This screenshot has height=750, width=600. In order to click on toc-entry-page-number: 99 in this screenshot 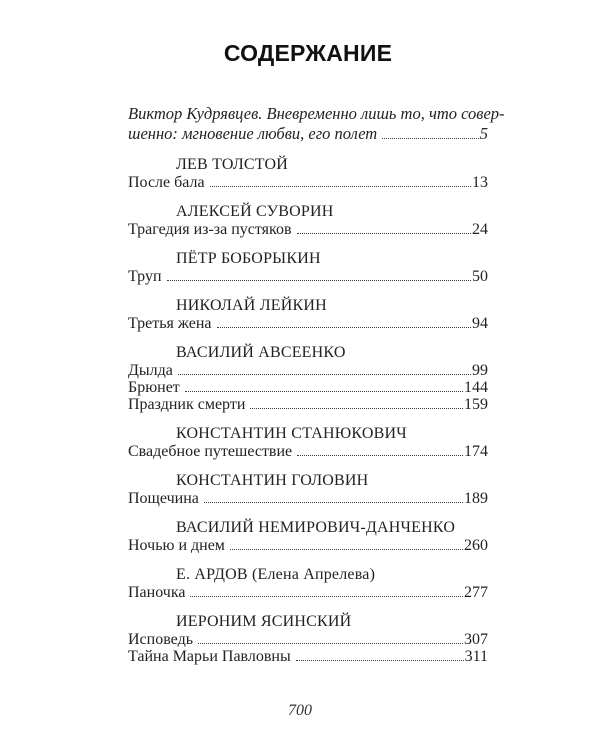, I will do `click(480, 370)`.